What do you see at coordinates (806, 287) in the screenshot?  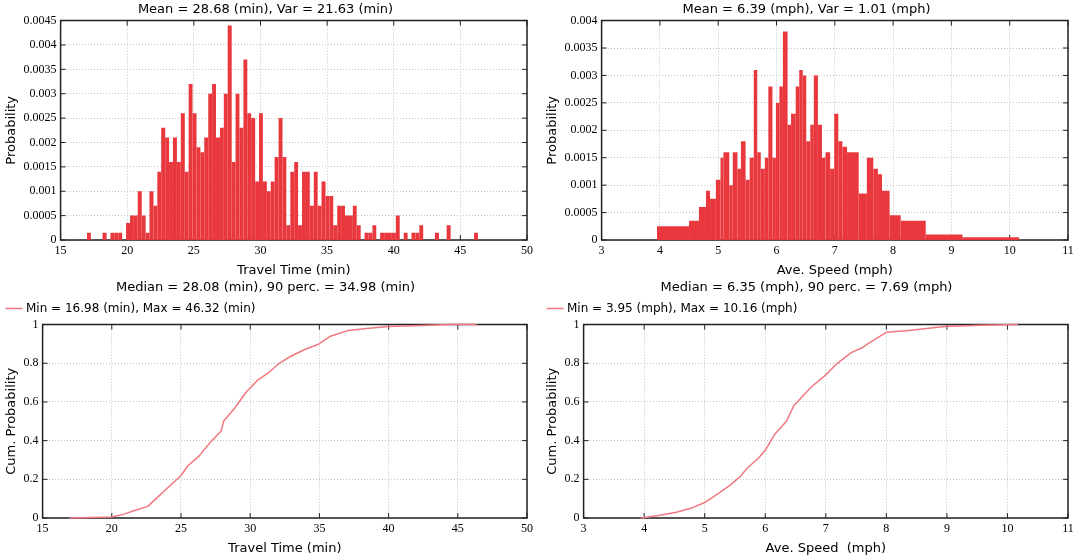 I see `chart-title: Median = 6.35 (mph), 90 perc. = 7.69 (mph)` at bounding box center [806, 287].